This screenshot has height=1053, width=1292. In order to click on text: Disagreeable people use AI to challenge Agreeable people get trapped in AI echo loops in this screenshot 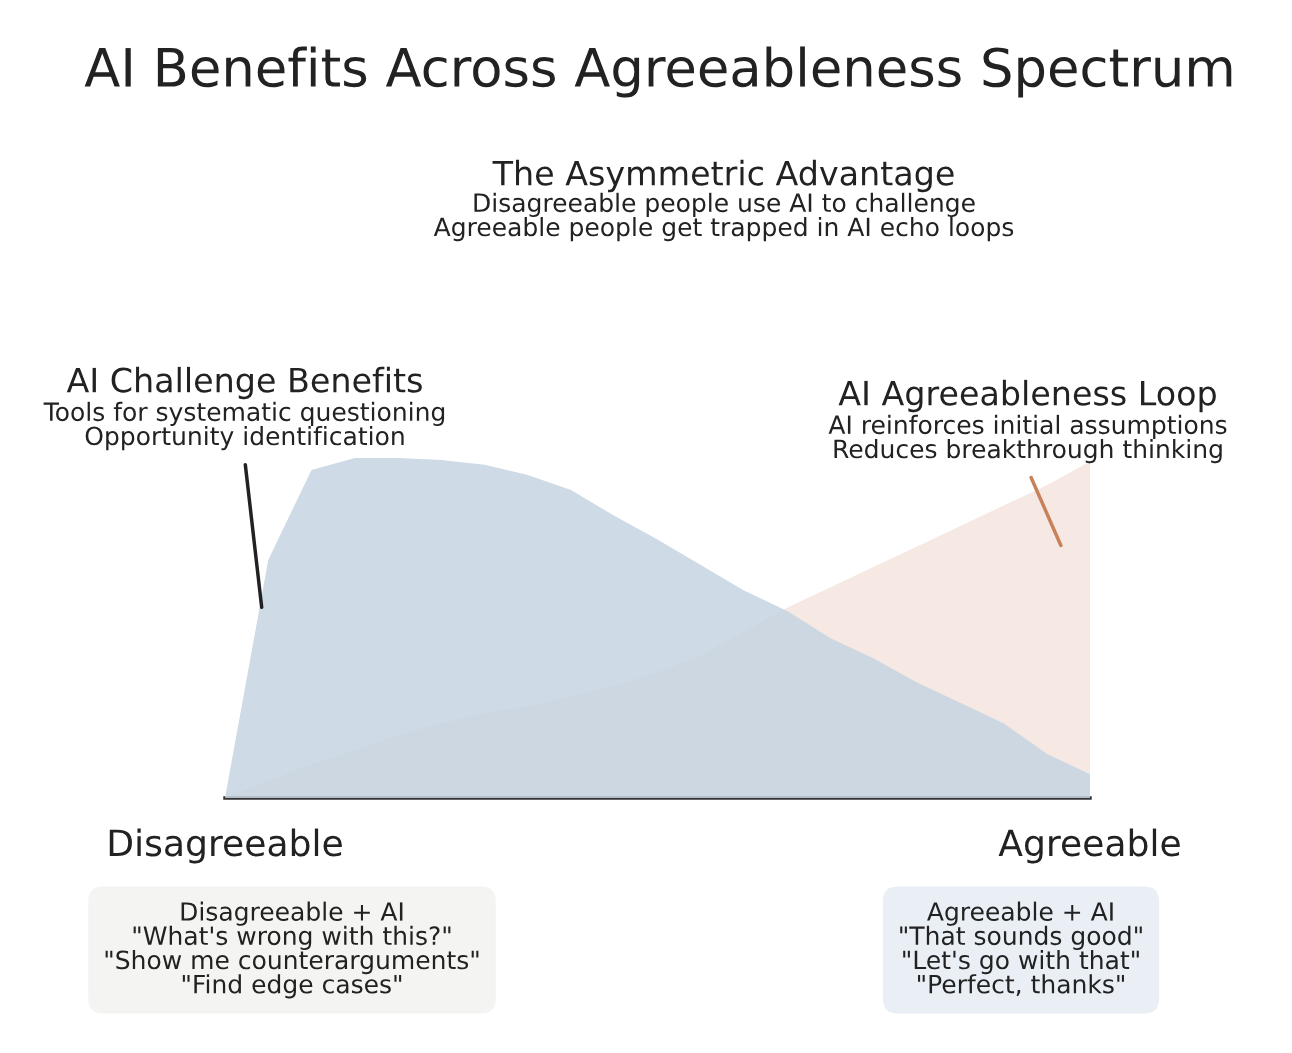, I will do `click(723, 217)`.